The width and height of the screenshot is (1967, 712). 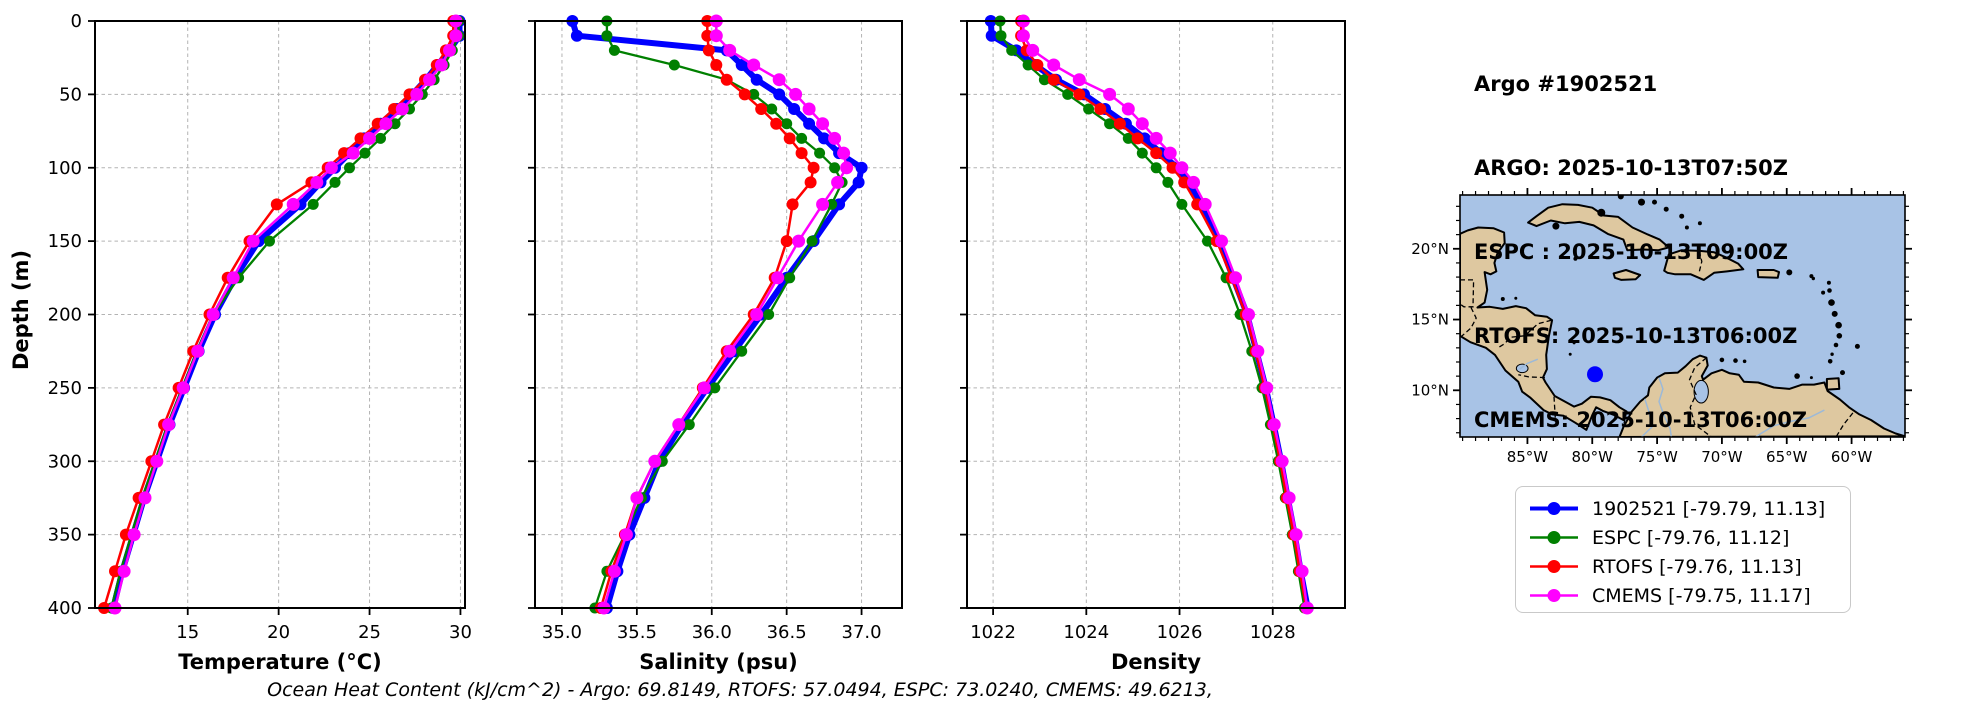 I want to click on legend-item-cmems: CMEMS [-79.75, 11.17], so click(x=1689, y=595).